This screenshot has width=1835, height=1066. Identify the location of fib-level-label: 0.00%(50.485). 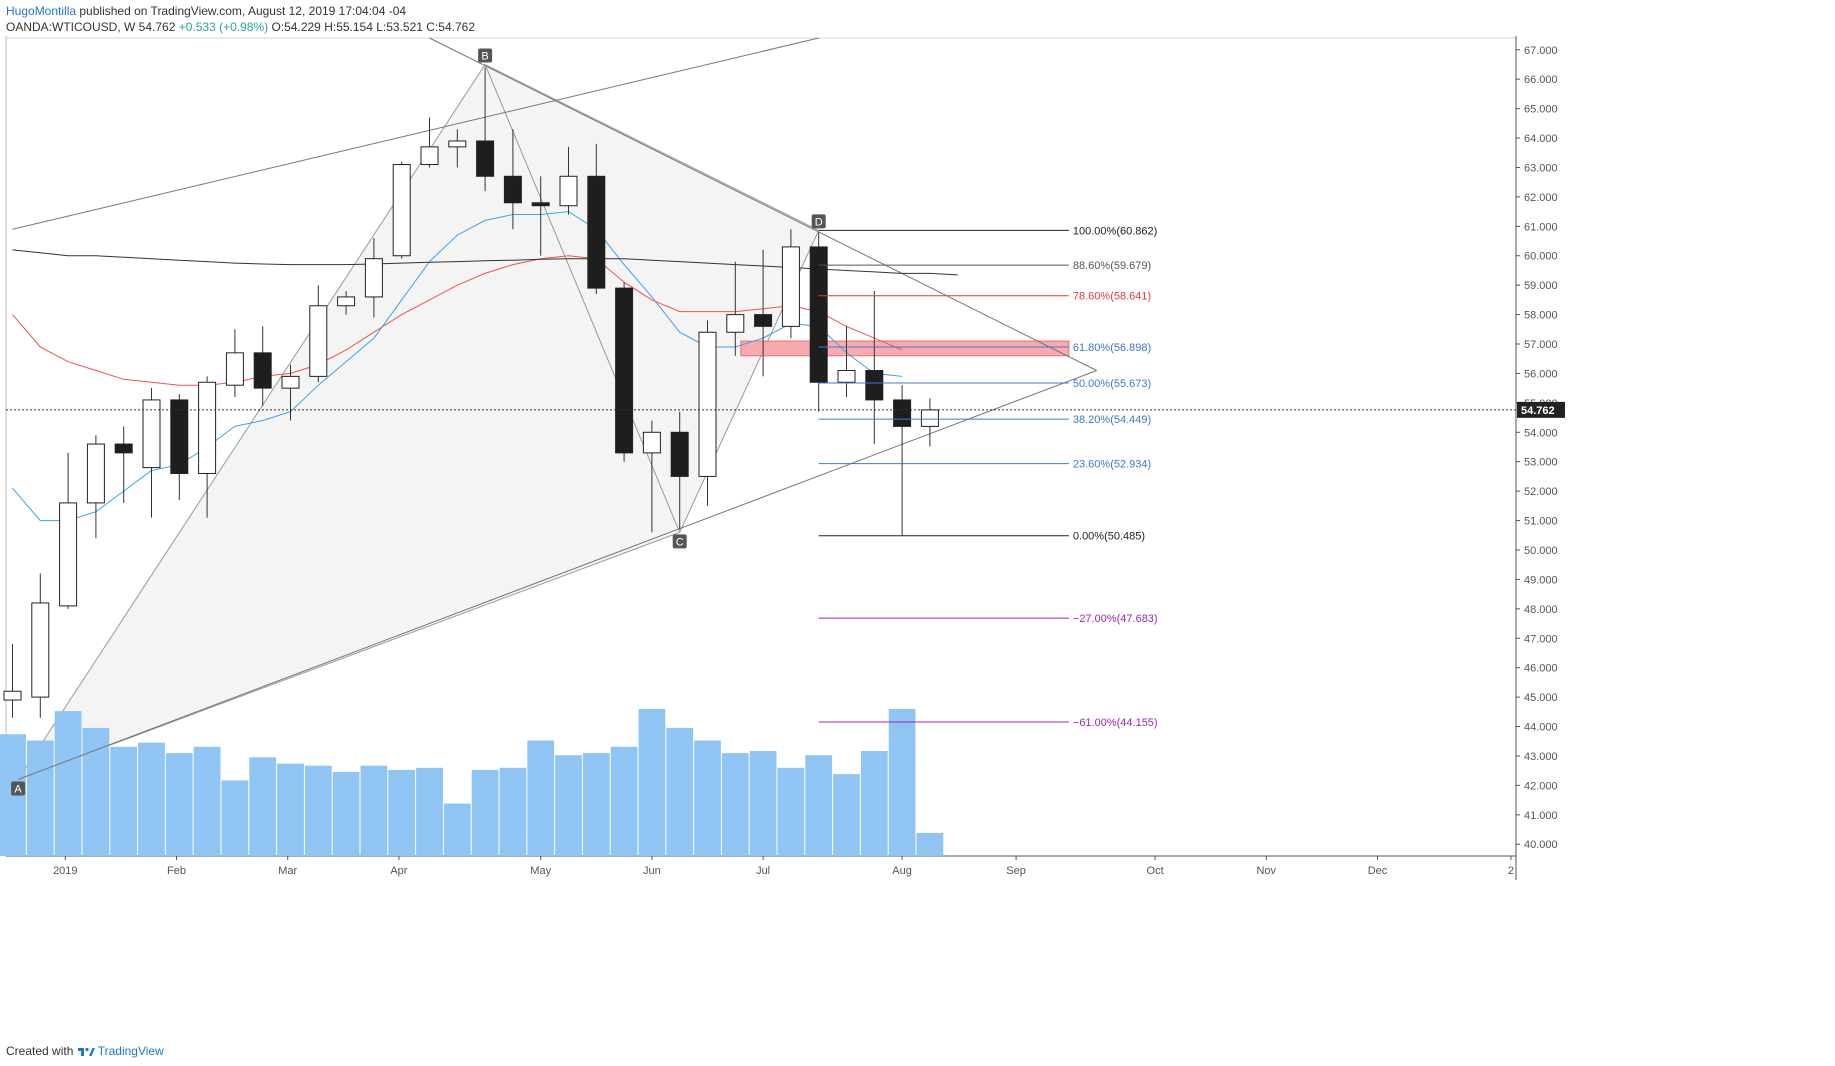
(1109, 537).